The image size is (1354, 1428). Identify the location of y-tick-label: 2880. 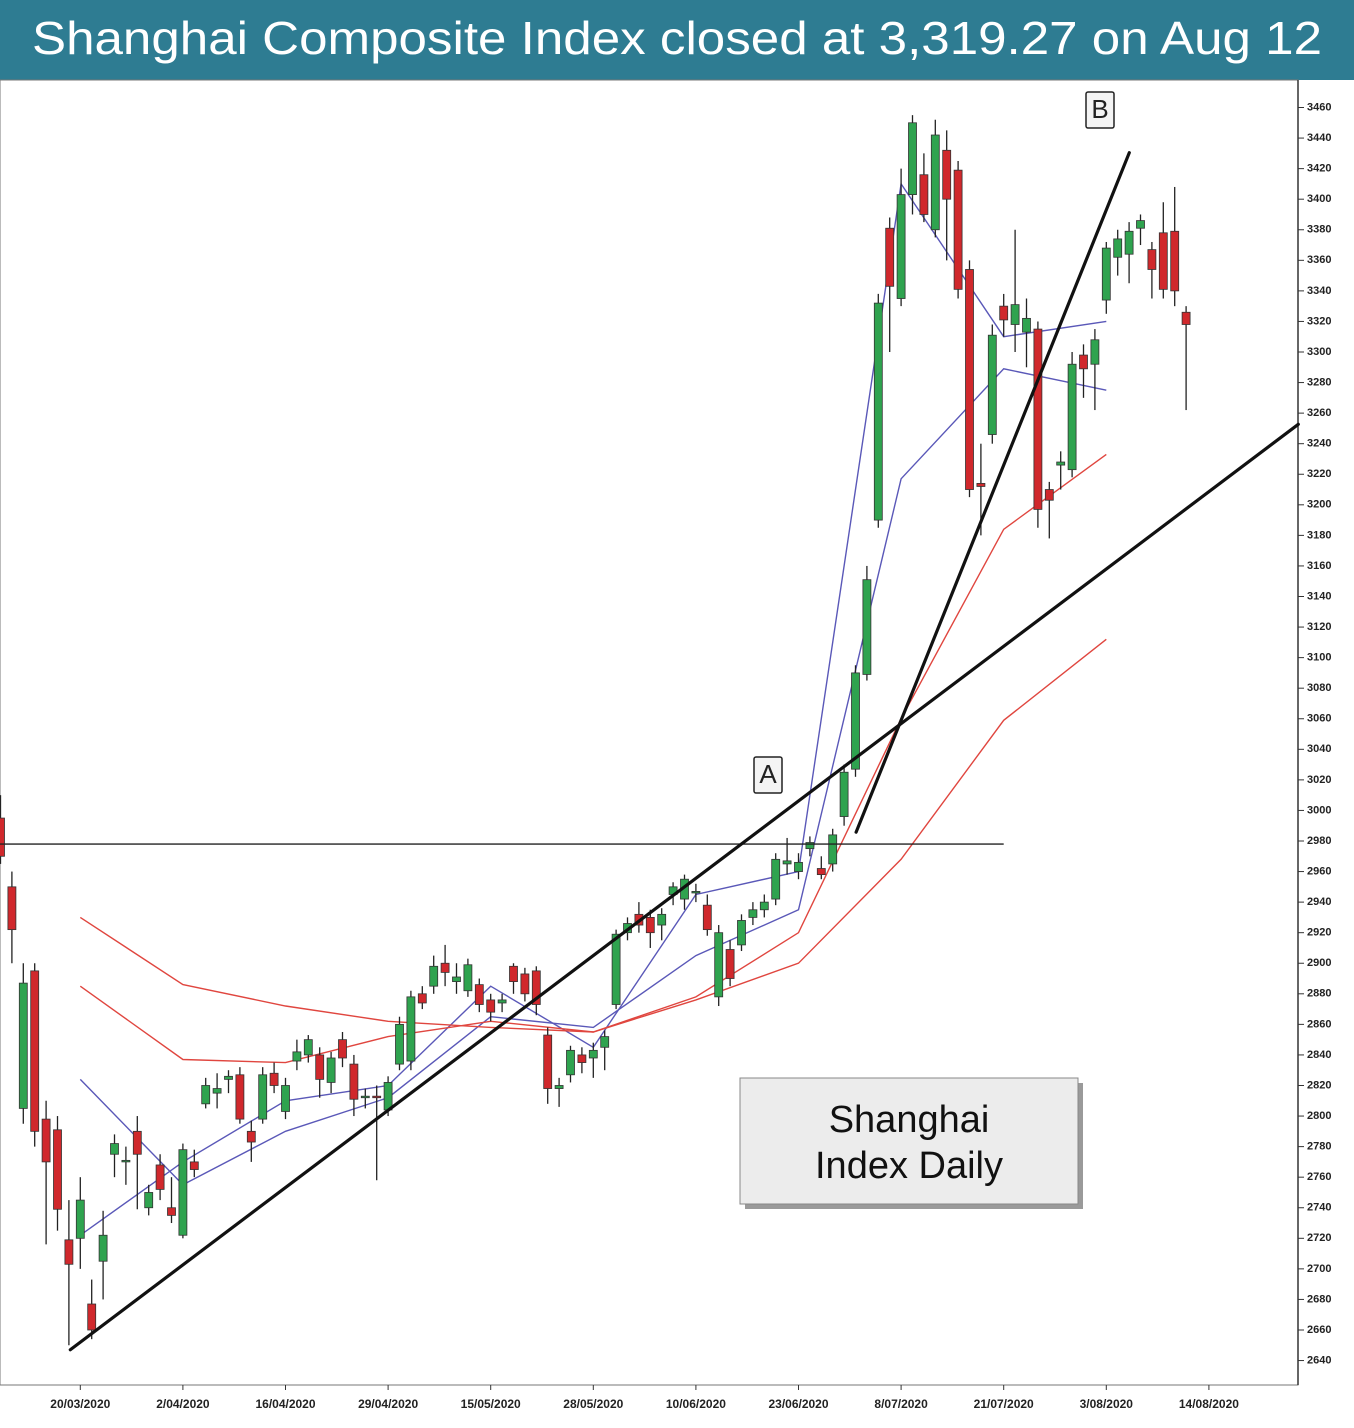
(1319, 994).